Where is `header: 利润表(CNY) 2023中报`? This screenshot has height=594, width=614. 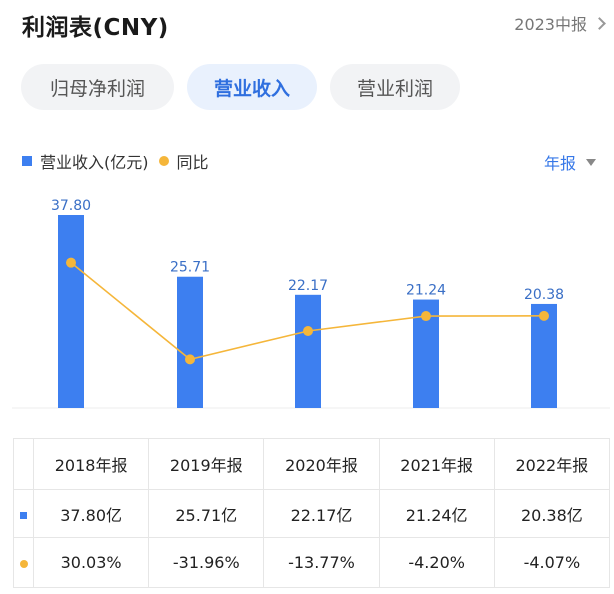
header: 利润表(CNY) 2023中报 is located at coordinates (307, 22).